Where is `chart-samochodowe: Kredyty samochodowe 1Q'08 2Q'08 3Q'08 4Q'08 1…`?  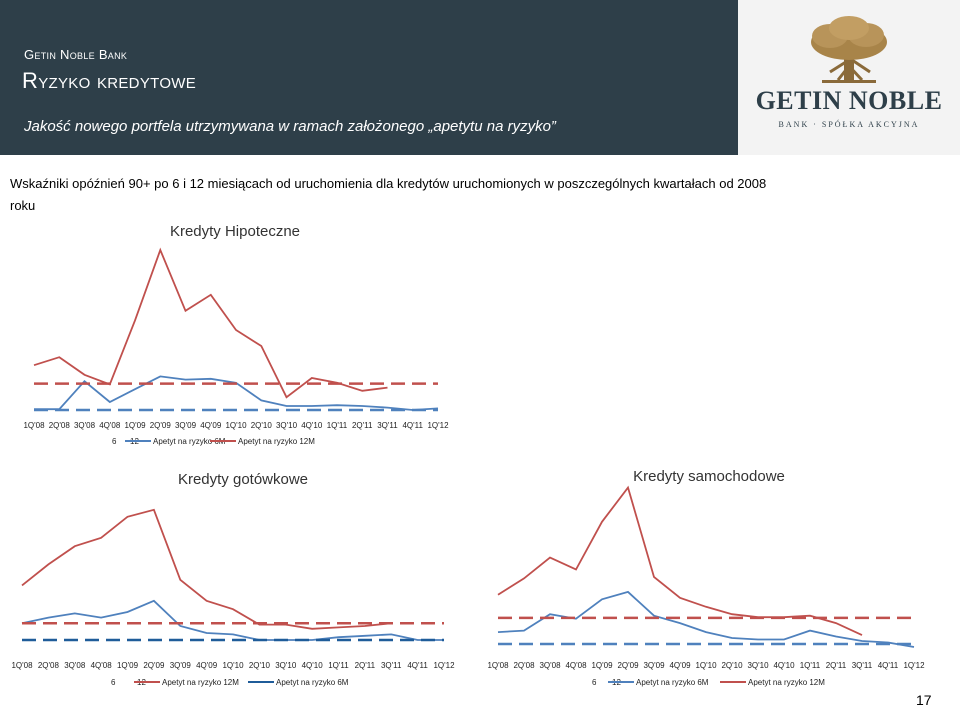
chart-samochodowe: Kredyty samochodowe 1Q'08 2Q'08 3Q'08 4Q'08 1… is located at coordinates (706, 577).